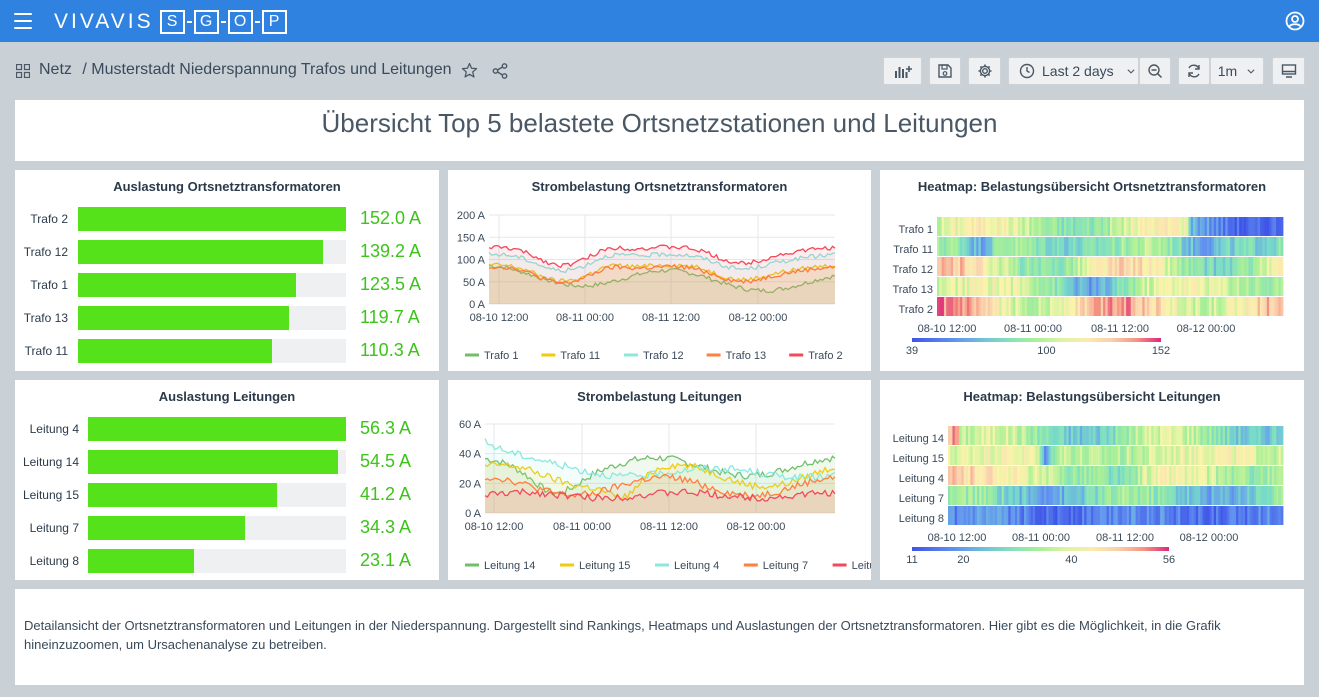  I want to click on heatmap-row-label: Trafo 1, so click(916, 230).